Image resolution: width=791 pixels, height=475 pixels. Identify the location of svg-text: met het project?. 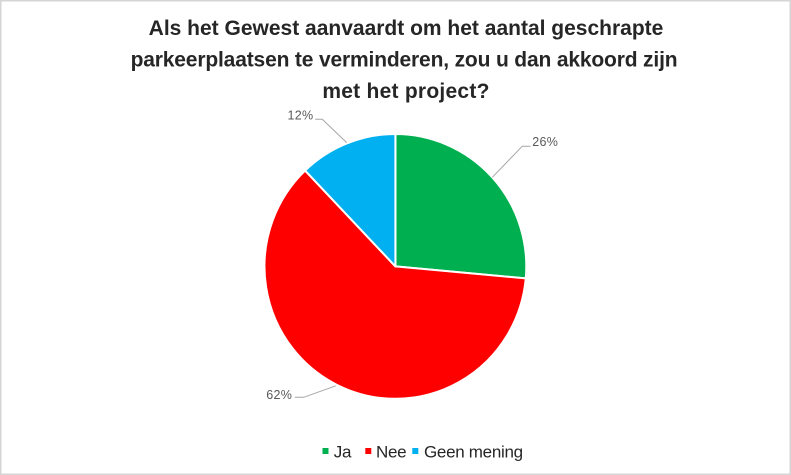
(405, 91).